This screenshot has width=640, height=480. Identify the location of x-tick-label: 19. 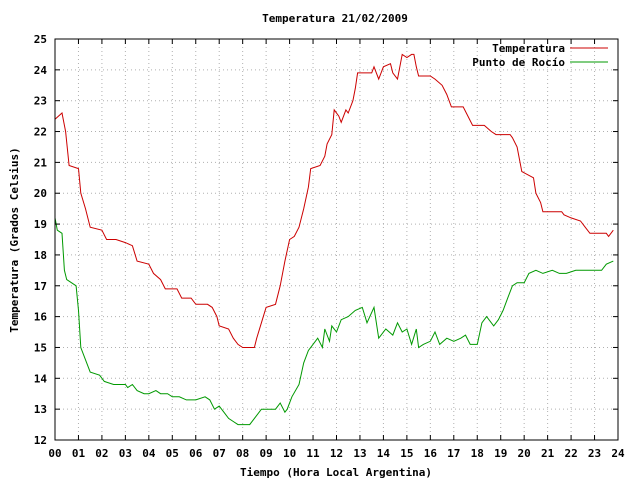
(500, 453).